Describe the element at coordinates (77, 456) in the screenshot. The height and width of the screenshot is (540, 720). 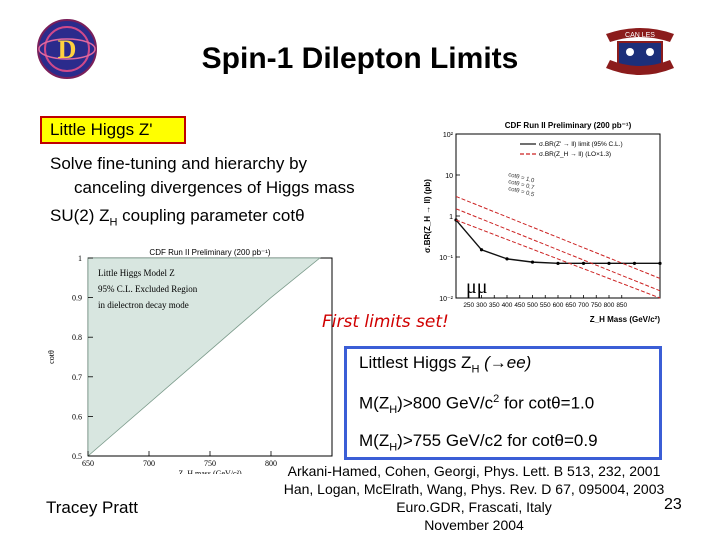
I see `y-tick-label: 0.5` at that location.